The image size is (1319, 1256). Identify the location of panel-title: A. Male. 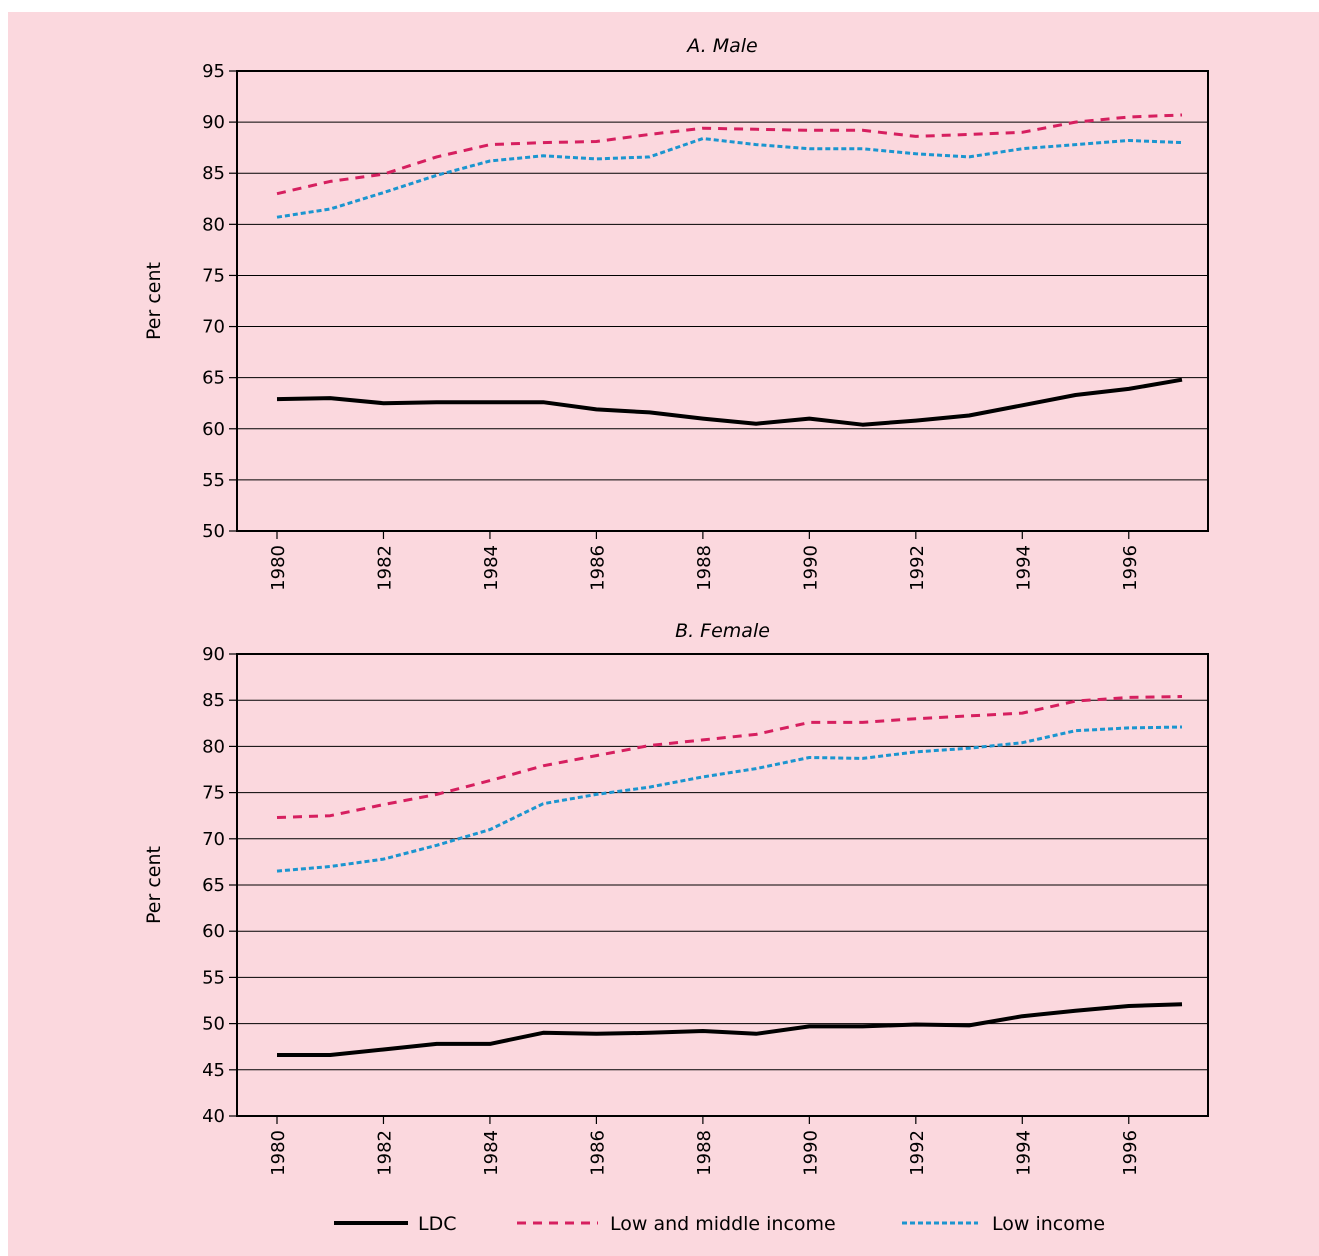
(721, 46).